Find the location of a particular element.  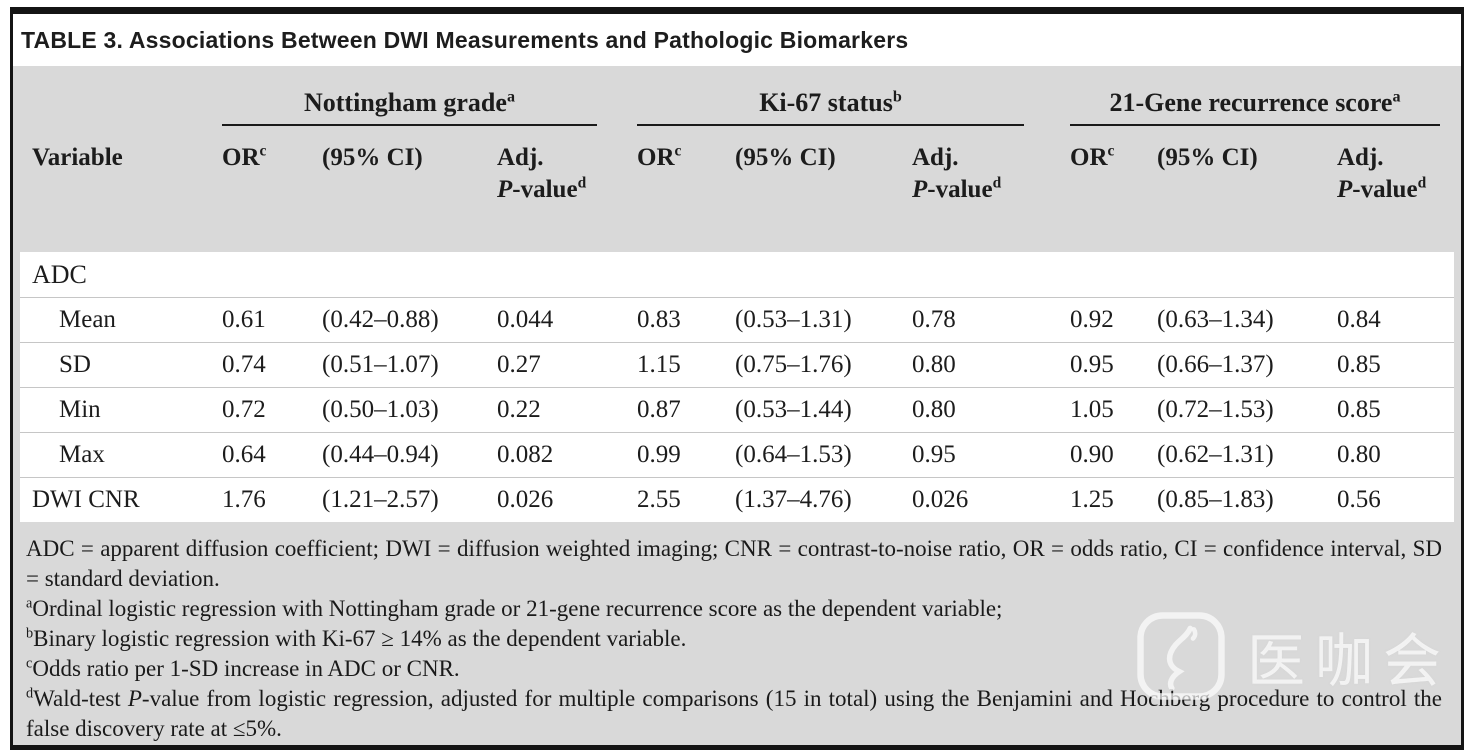

group-label: Nottingham grade is located at coordinates (405, 102).